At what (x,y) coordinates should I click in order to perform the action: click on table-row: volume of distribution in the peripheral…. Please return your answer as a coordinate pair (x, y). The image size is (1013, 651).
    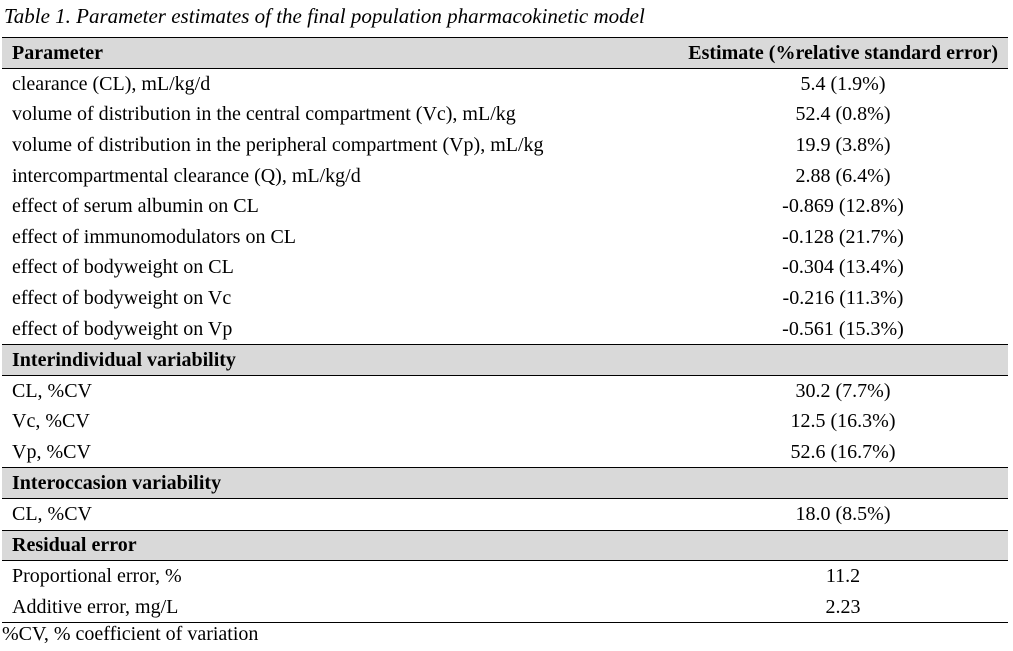
    Looking at the image, I should click on (505, 145).